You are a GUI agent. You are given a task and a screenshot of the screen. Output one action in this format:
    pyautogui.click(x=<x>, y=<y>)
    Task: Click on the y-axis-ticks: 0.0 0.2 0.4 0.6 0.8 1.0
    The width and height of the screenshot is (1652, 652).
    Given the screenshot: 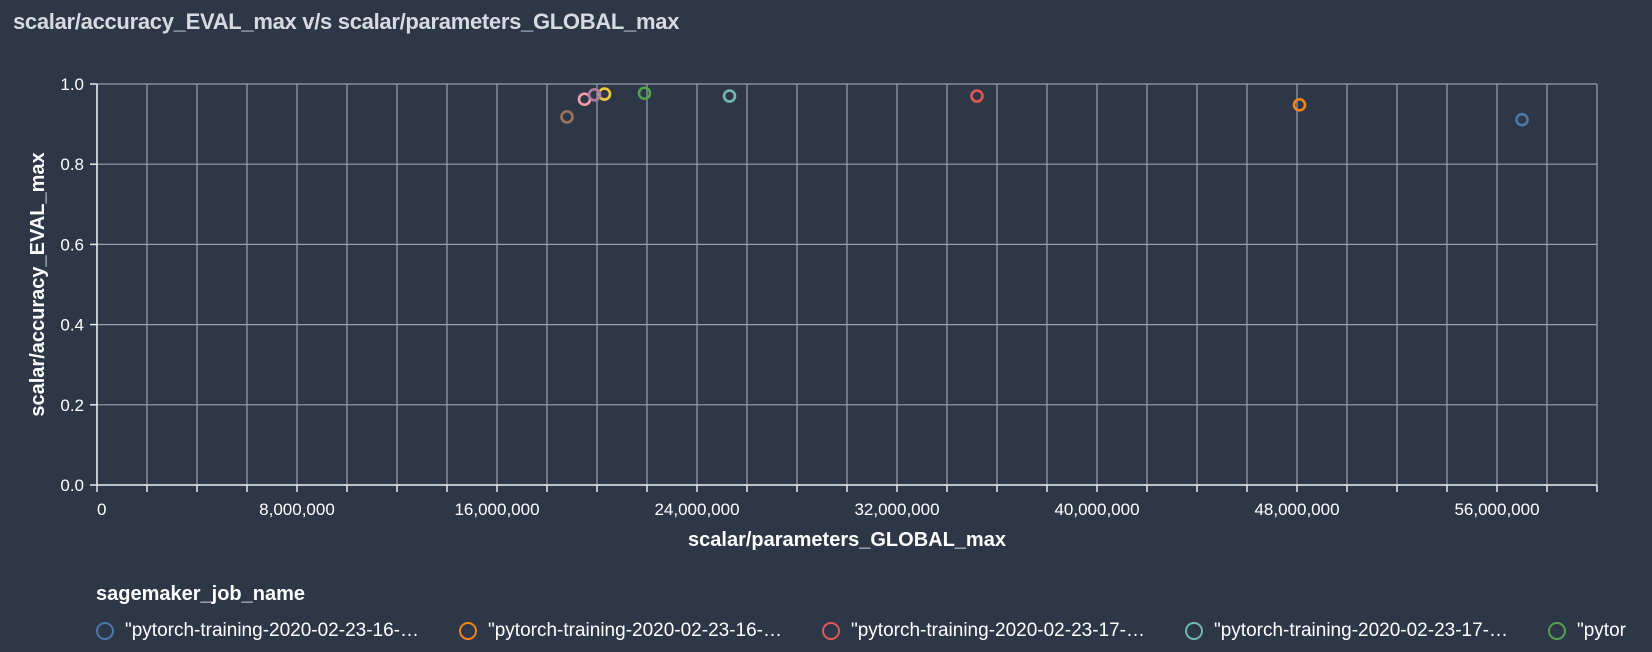 What is the action you would take?
    pyautogui.click(x=72, y=285)
    